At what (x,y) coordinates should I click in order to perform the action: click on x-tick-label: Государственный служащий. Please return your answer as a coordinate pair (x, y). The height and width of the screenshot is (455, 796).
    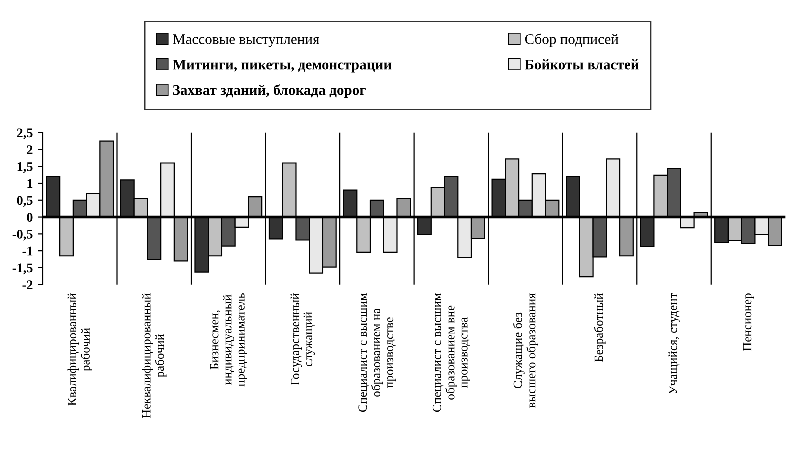
    Looking at the image, I should click on (303, 339).